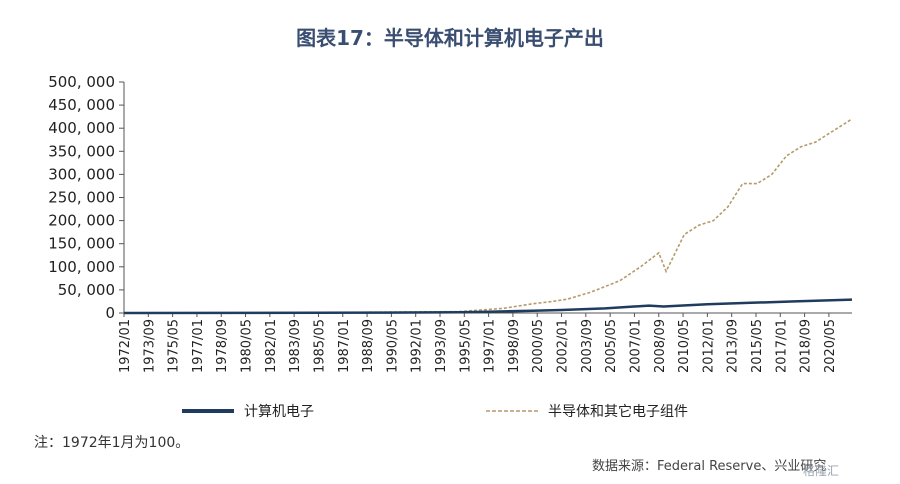 The image size is (900, 484). I want to click on x-tick-label: 1980/05, so click(247, 346).